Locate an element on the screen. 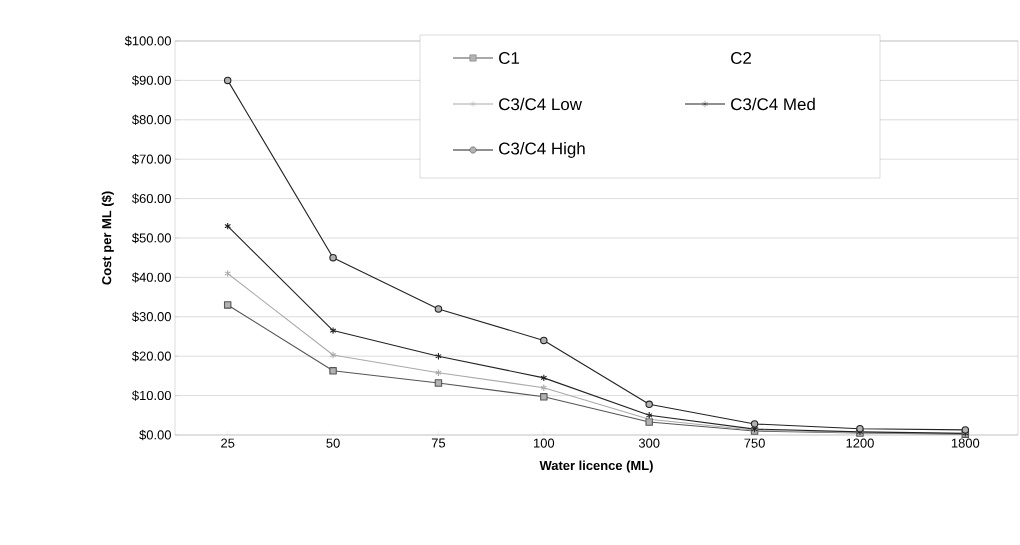  x-tick-label: 750 is located at coordinates (754, 443).